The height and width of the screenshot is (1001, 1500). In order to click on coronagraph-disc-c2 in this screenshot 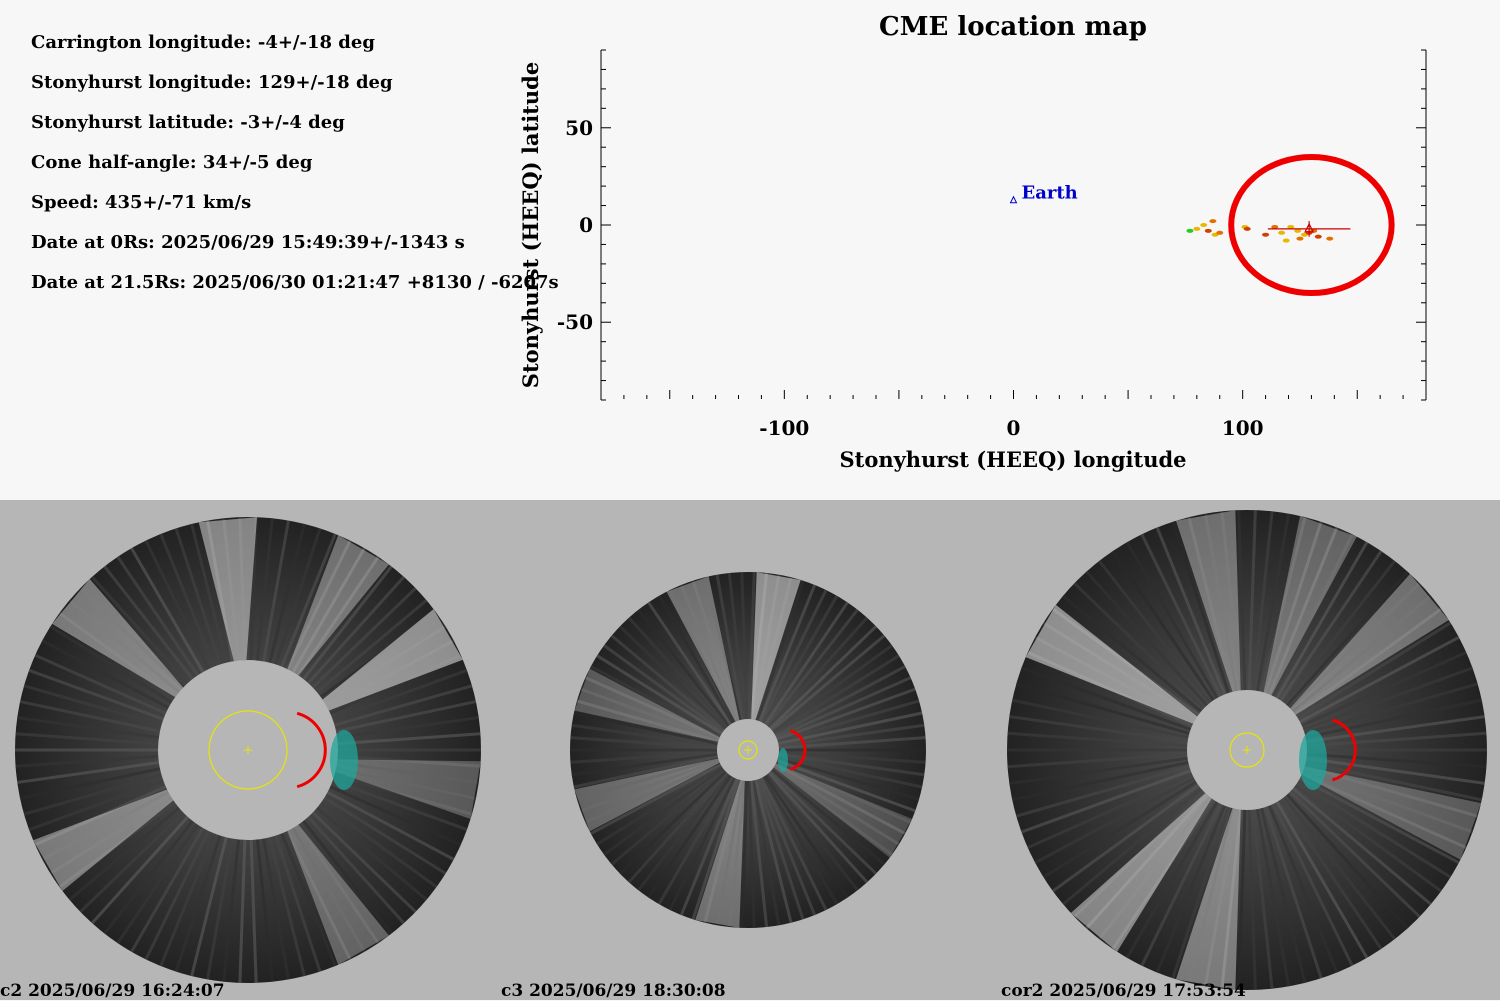, I will do `click(248, 750)`.